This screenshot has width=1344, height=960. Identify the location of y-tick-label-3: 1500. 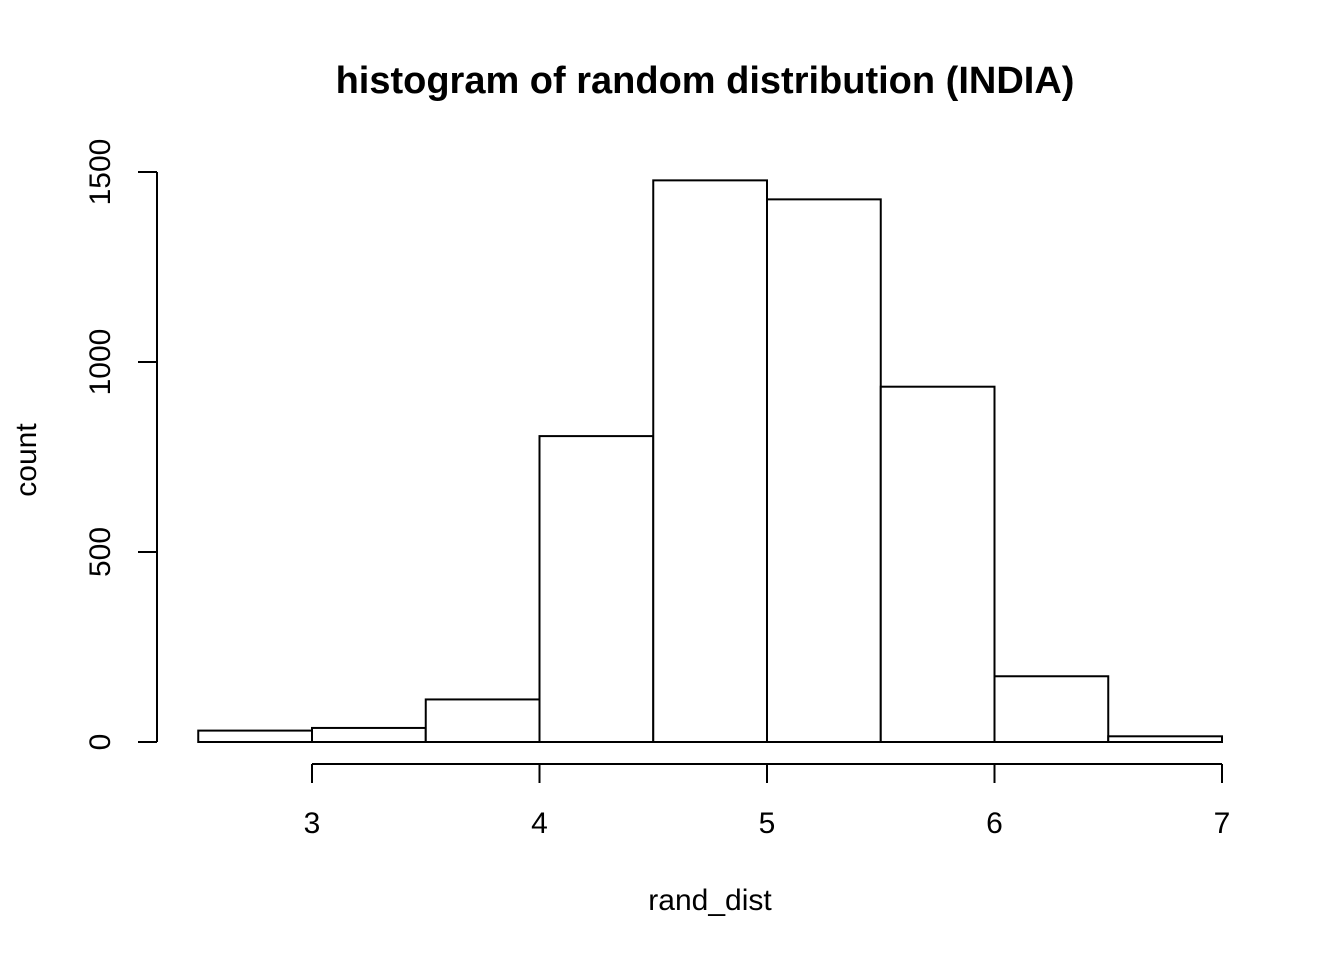
(100, 172).